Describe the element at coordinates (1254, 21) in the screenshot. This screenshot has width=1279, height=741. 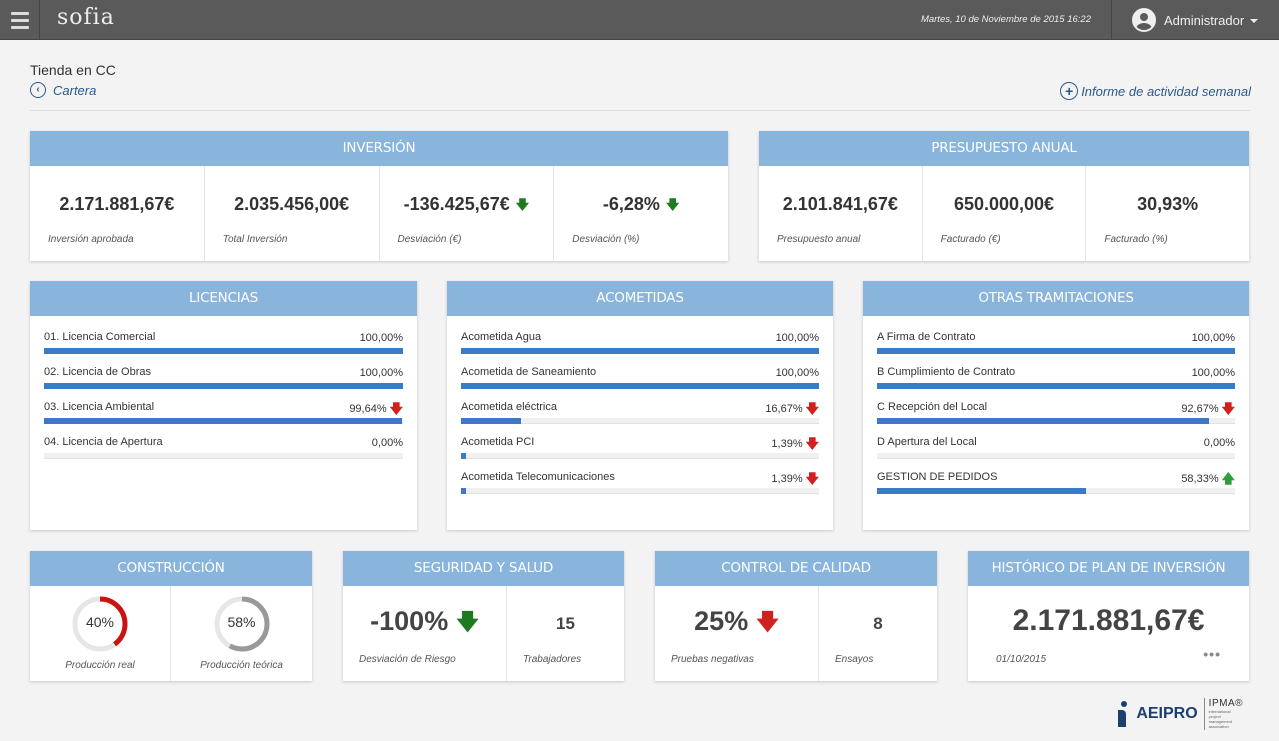
I see `caret-down-icon` at that location.